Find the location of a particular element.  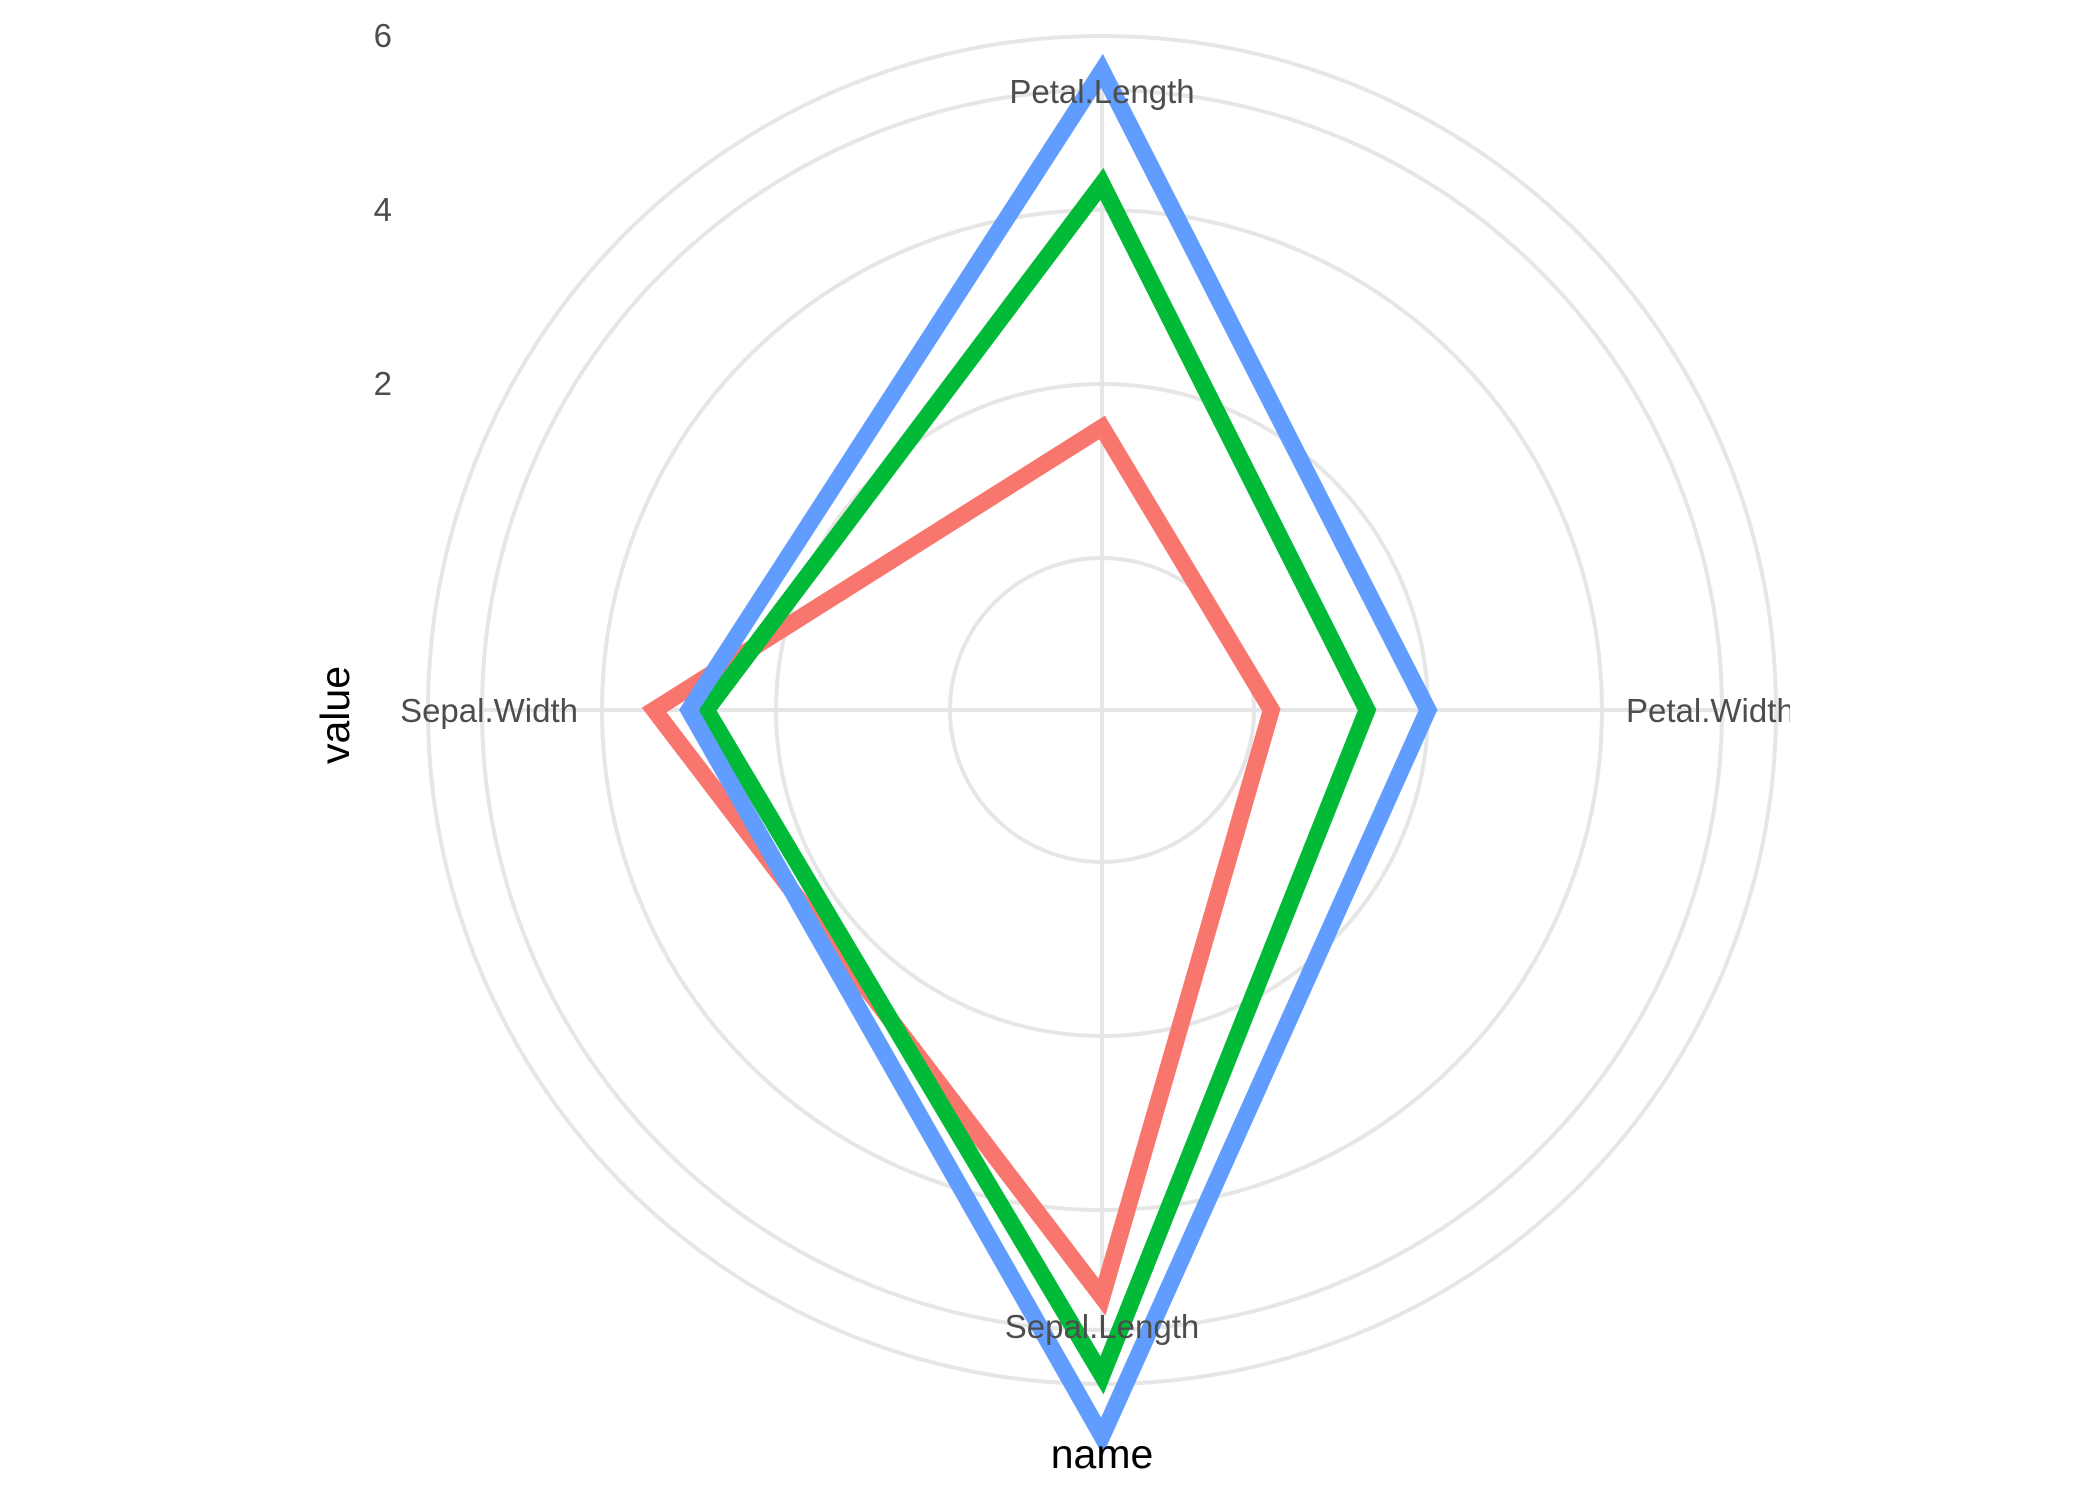

radial-tick-label-2: 2 is located at coordinates (383, 383).